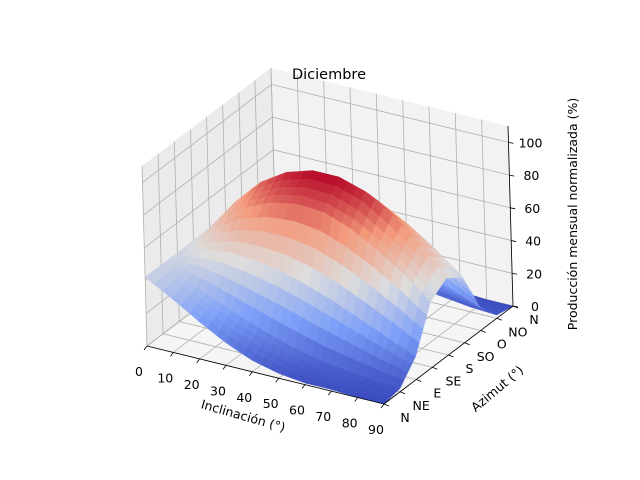  I want to click on chart-title: Diciembre, so click(329, 75).